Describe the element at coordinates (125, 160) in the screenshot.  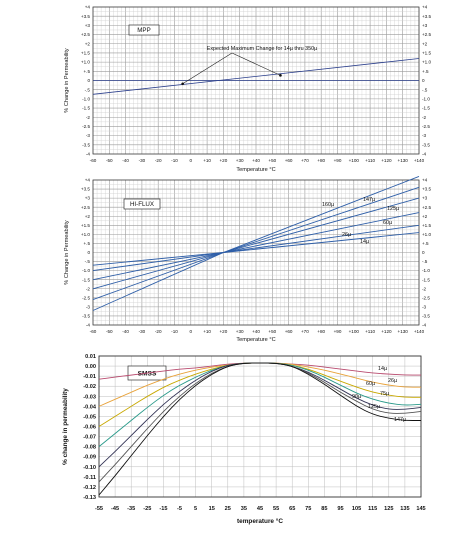
I see `x-tick-label: -40` at that location.